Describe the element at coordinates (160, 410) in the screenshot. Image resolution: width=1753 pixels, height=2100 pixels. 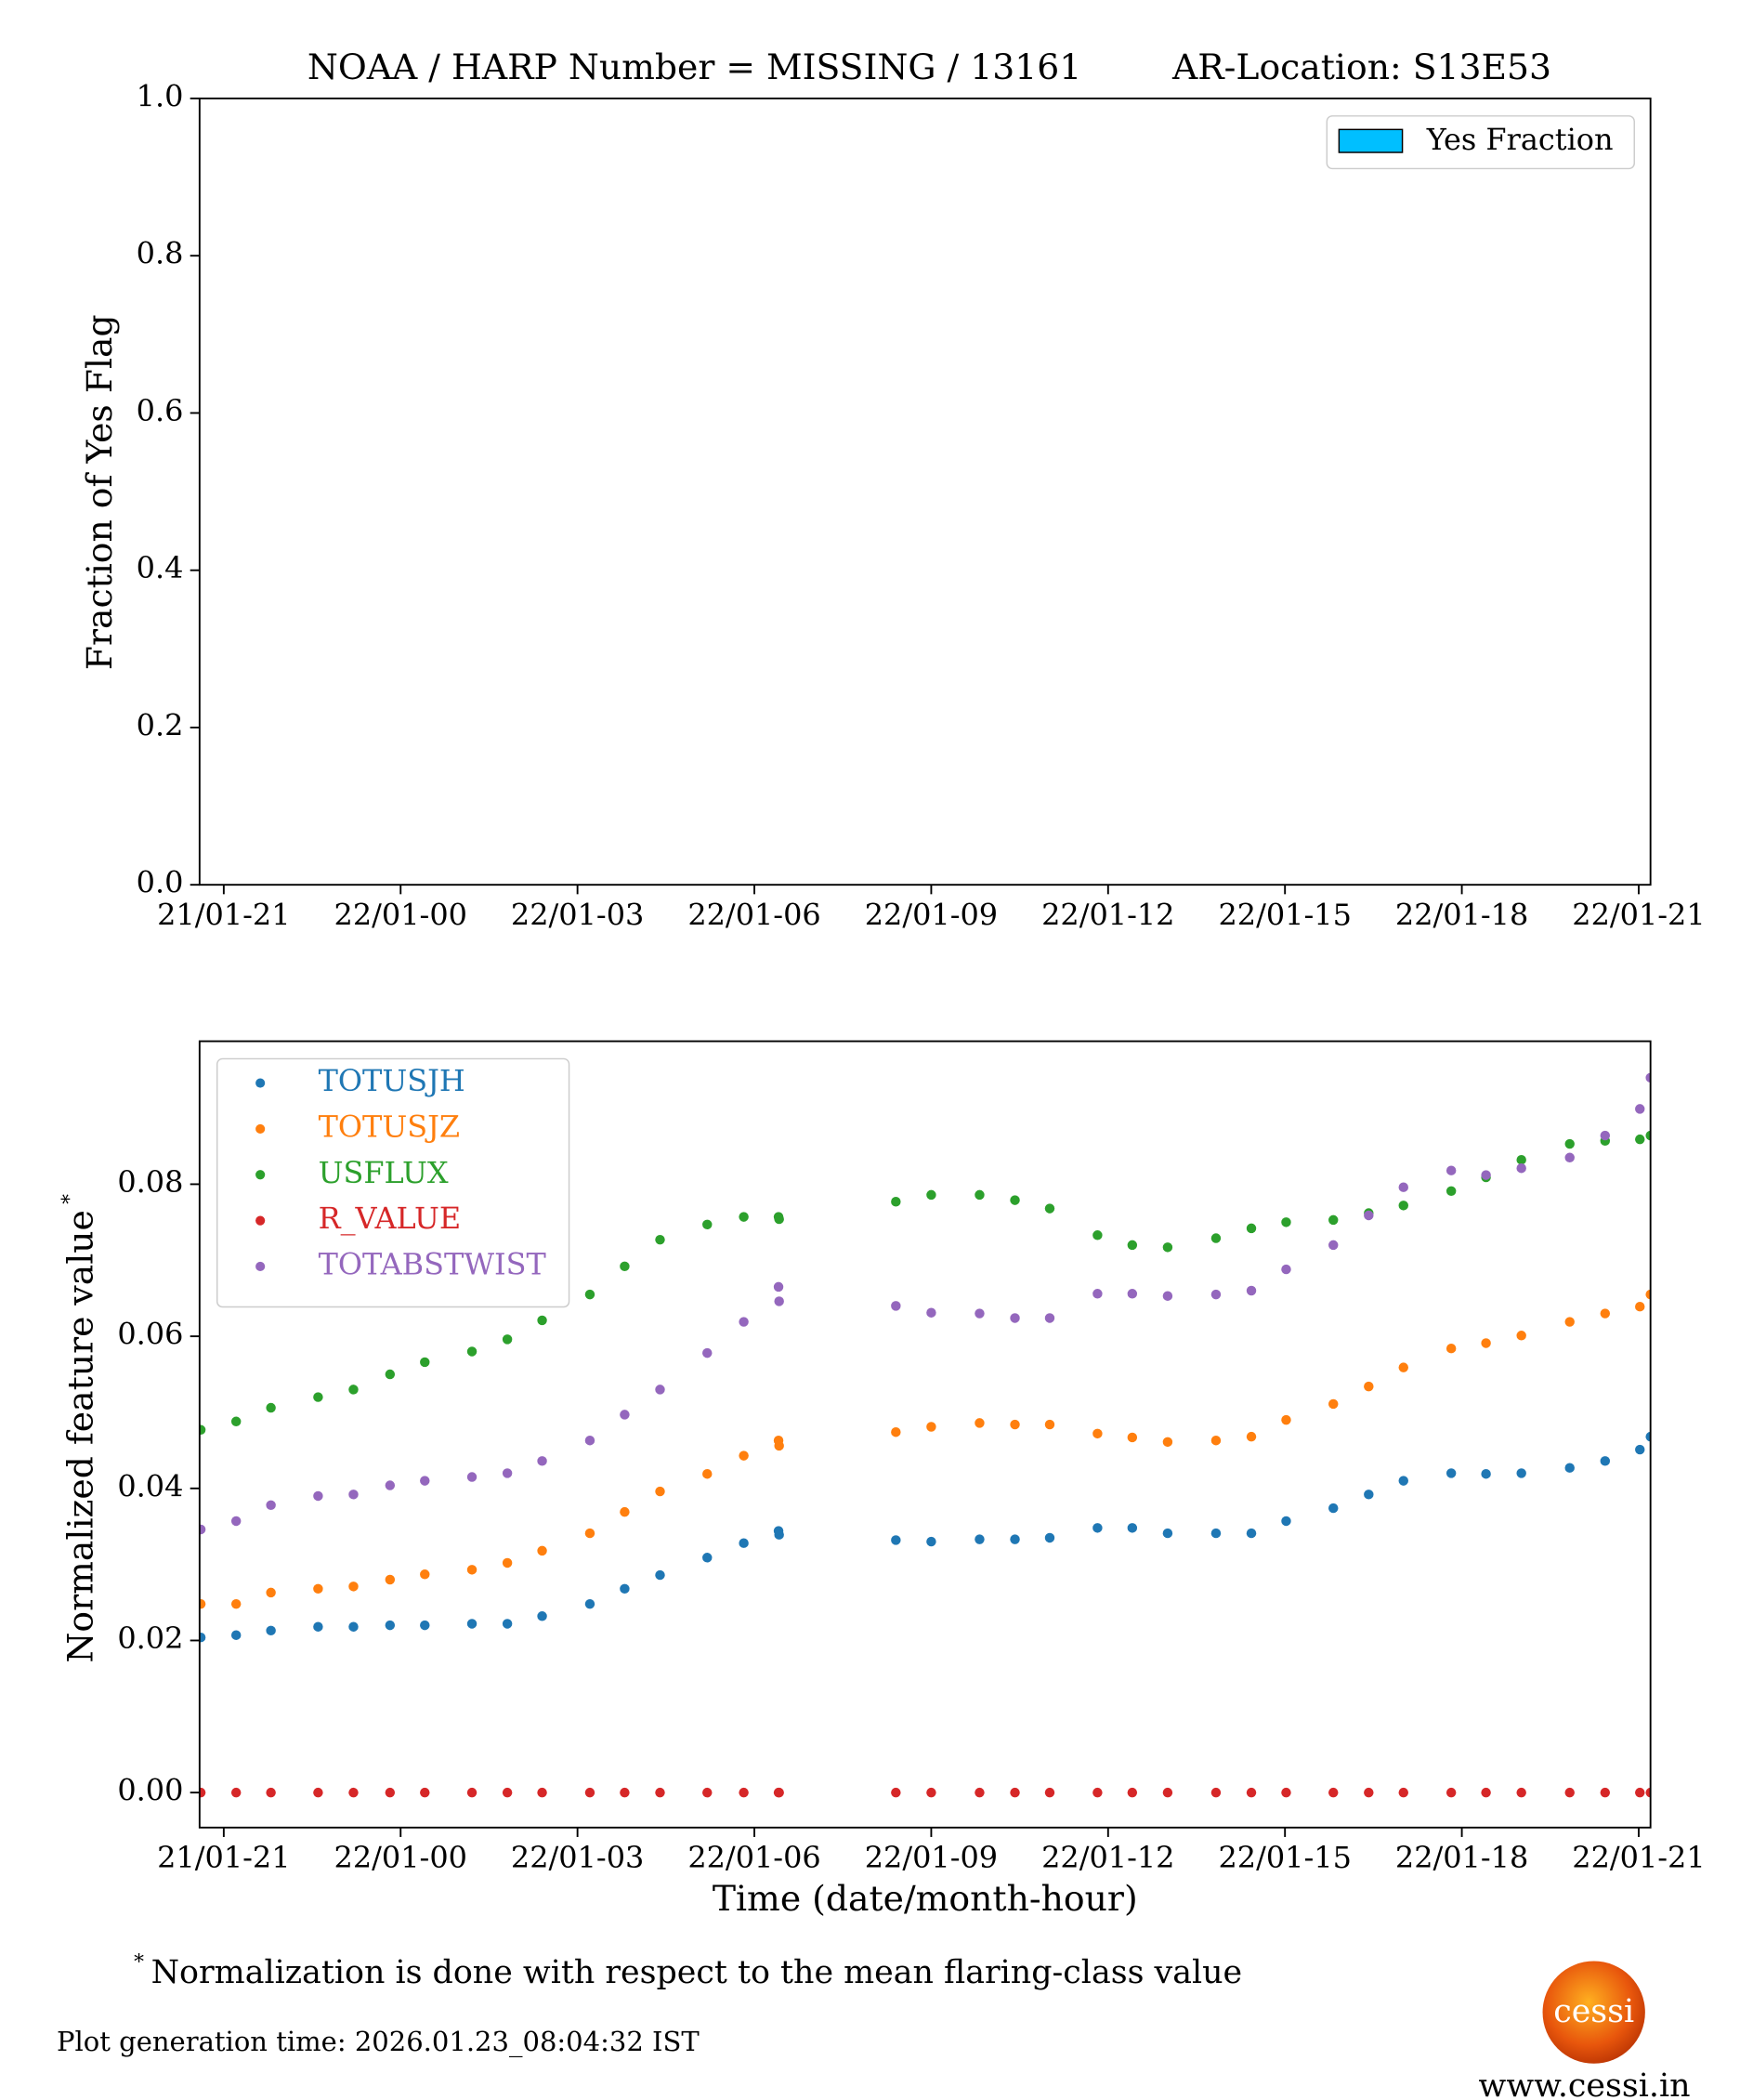
I see `y-tick-label: 0.6` at that location.